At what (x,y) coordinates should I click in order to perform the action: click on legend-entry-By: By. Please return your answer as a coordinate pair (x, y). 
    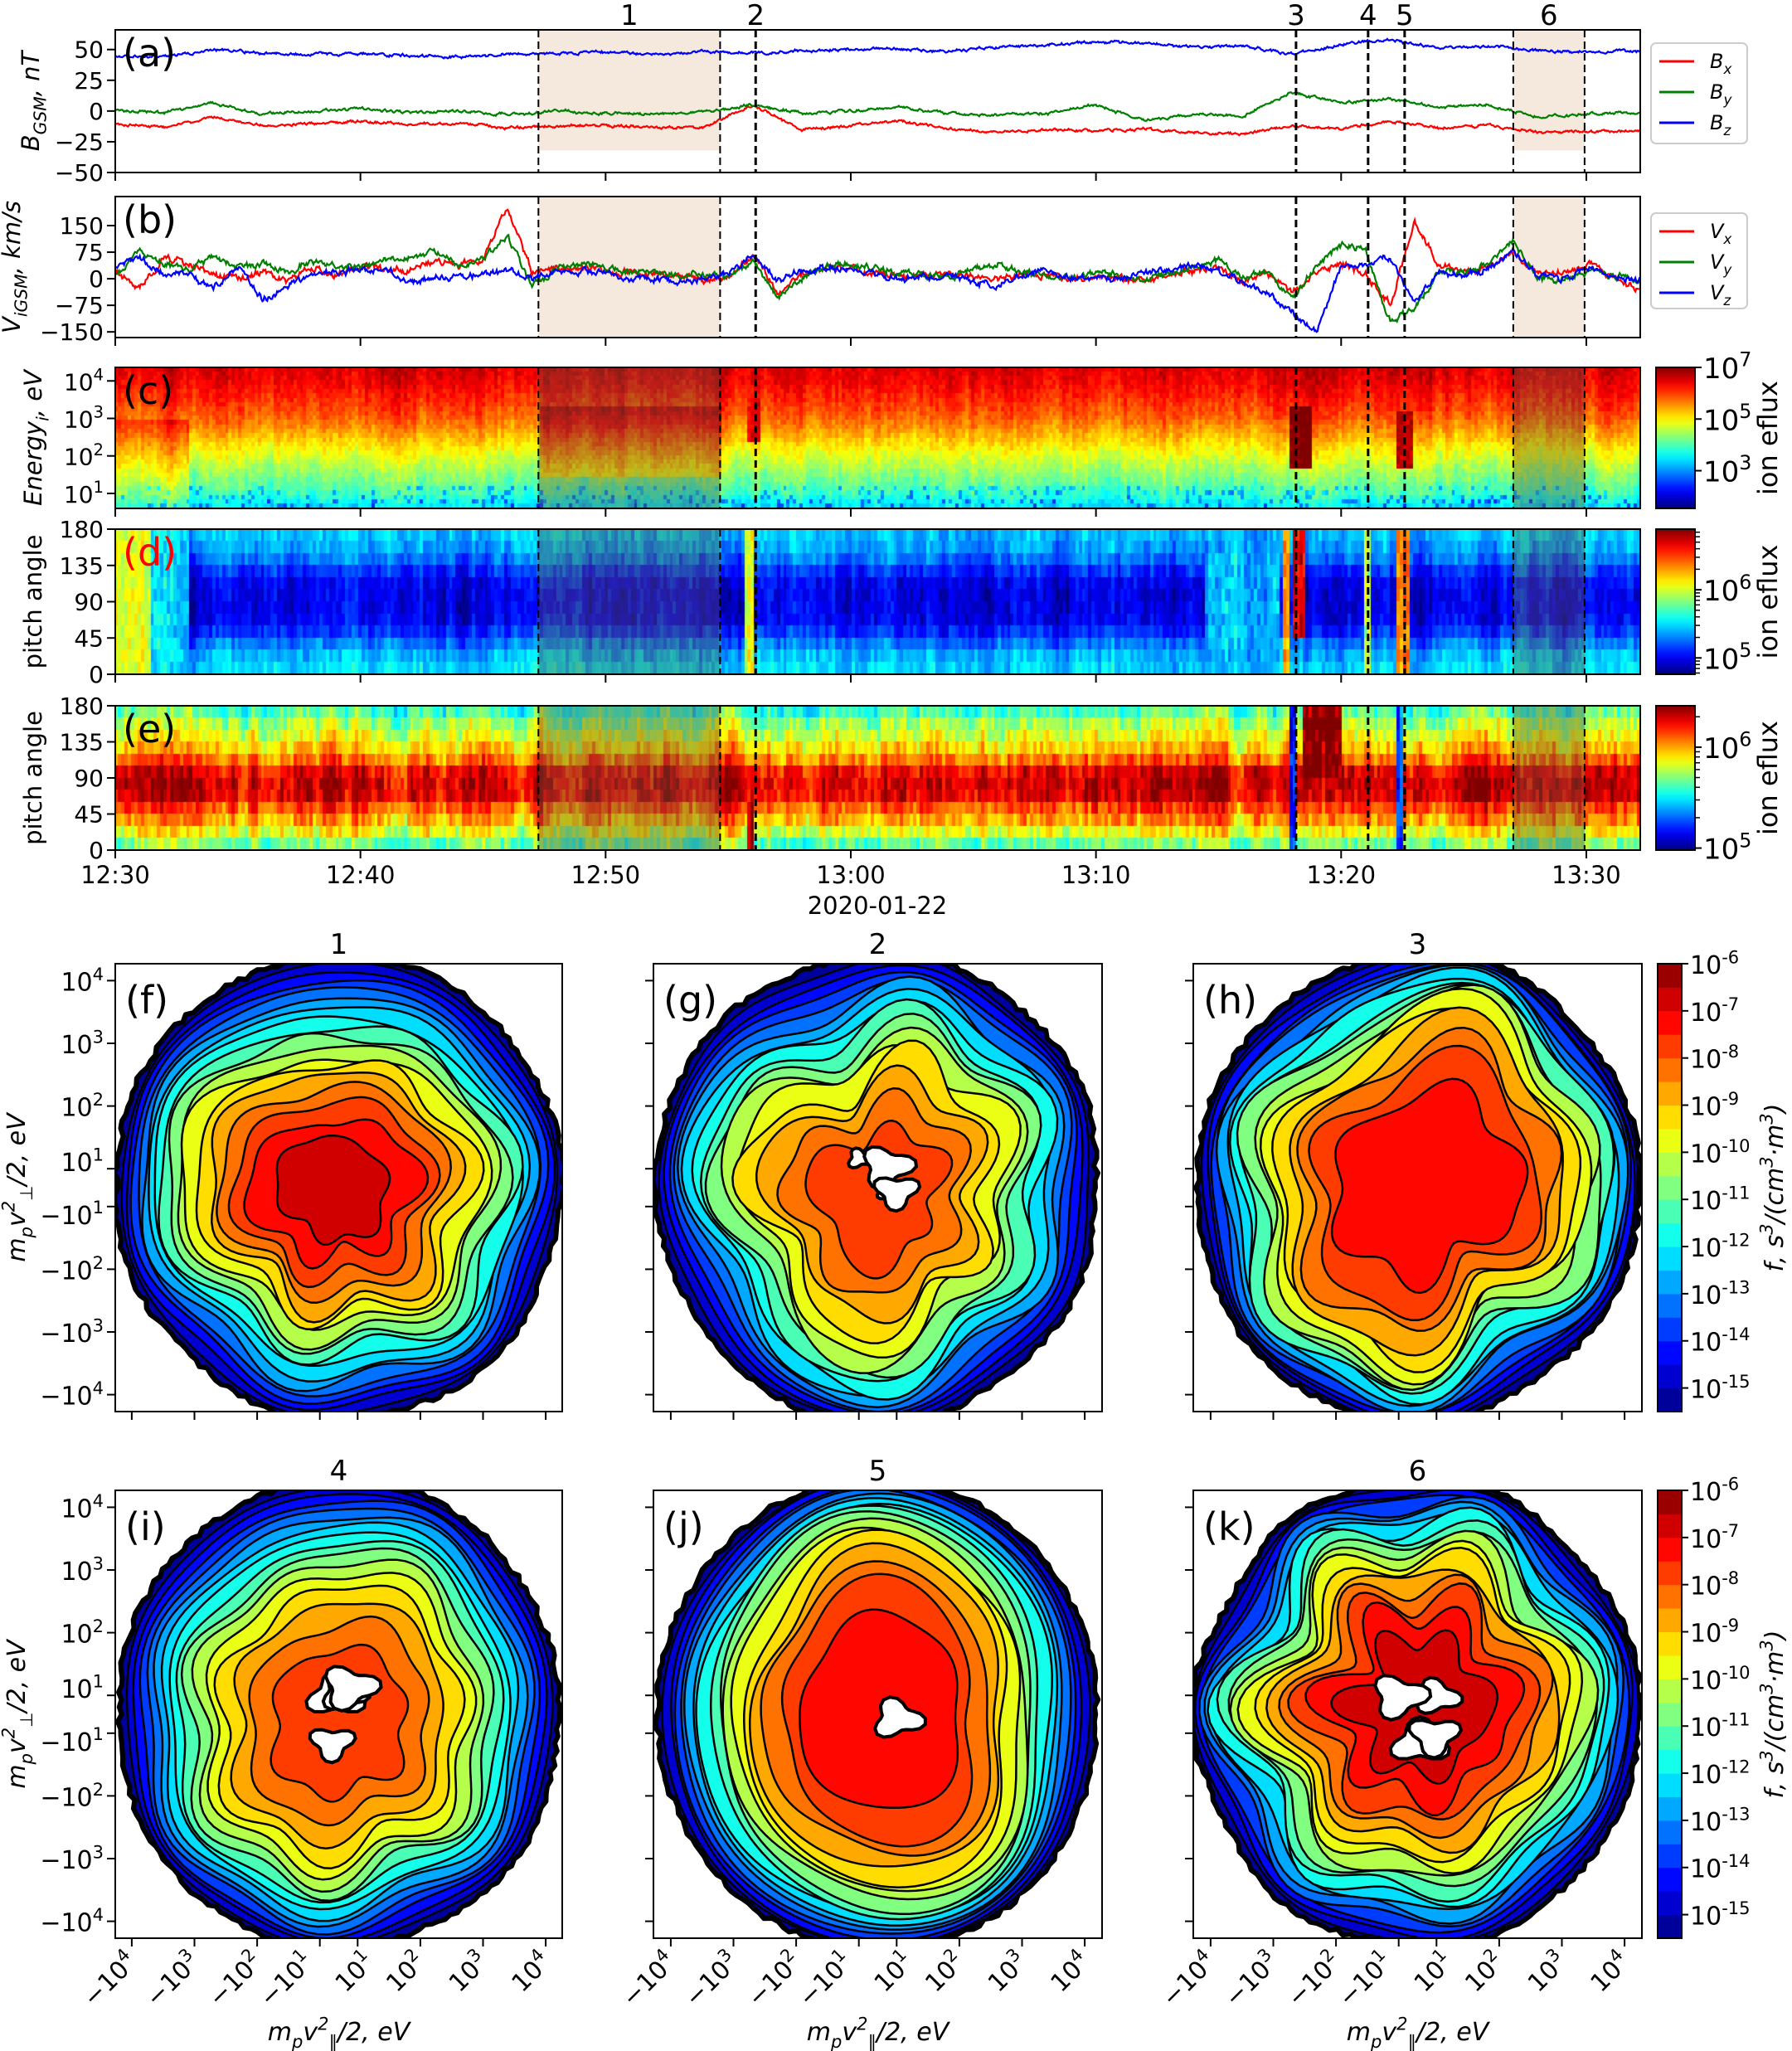
    Looking at the image, I should click on (1721, 94).